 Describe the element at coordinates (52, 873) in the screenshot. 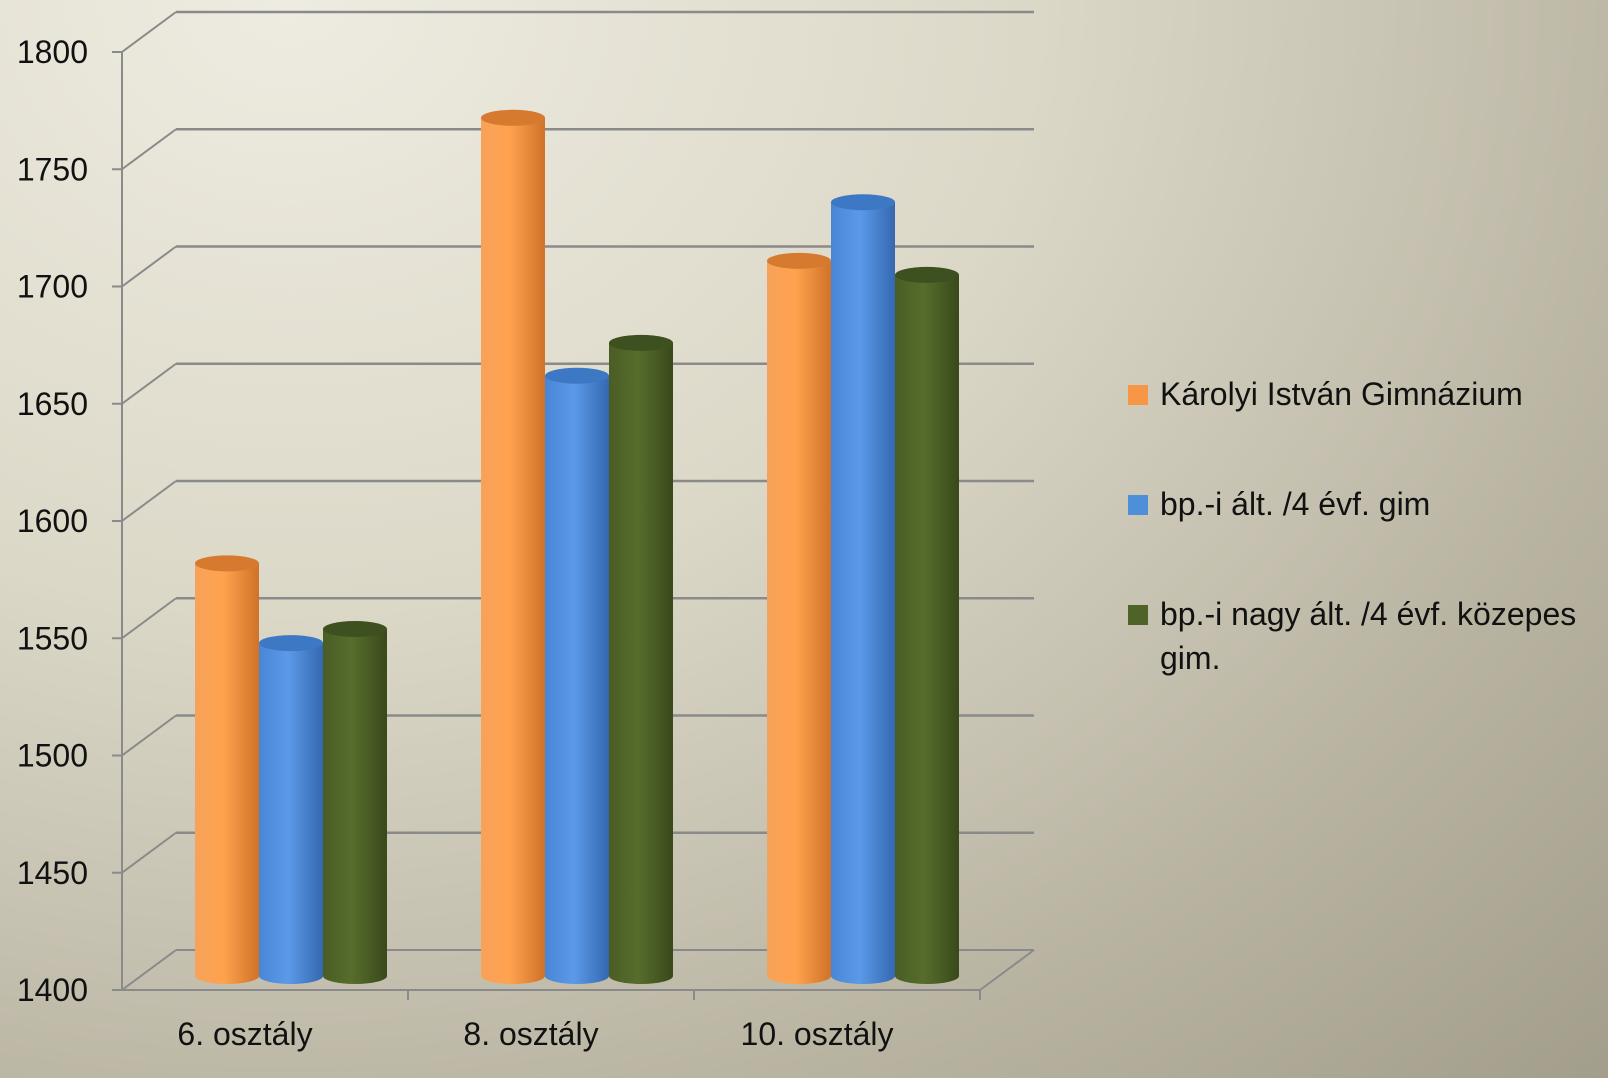

I see `y-tick-label: 1450` at that location.